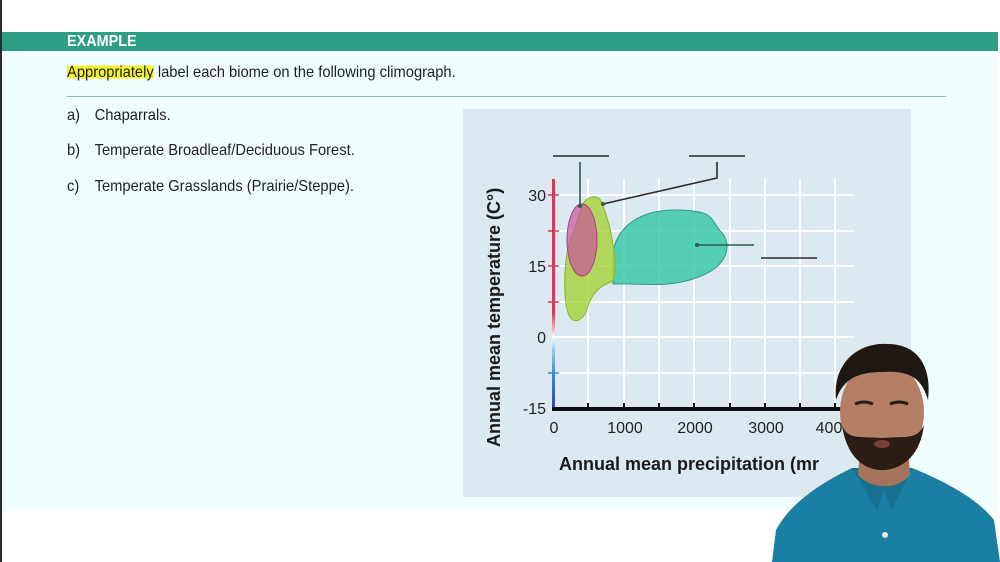 The height and width of the screenshot is (562, 1000). I want to click on banner-title: EXAMPLE, so click(102, 41).